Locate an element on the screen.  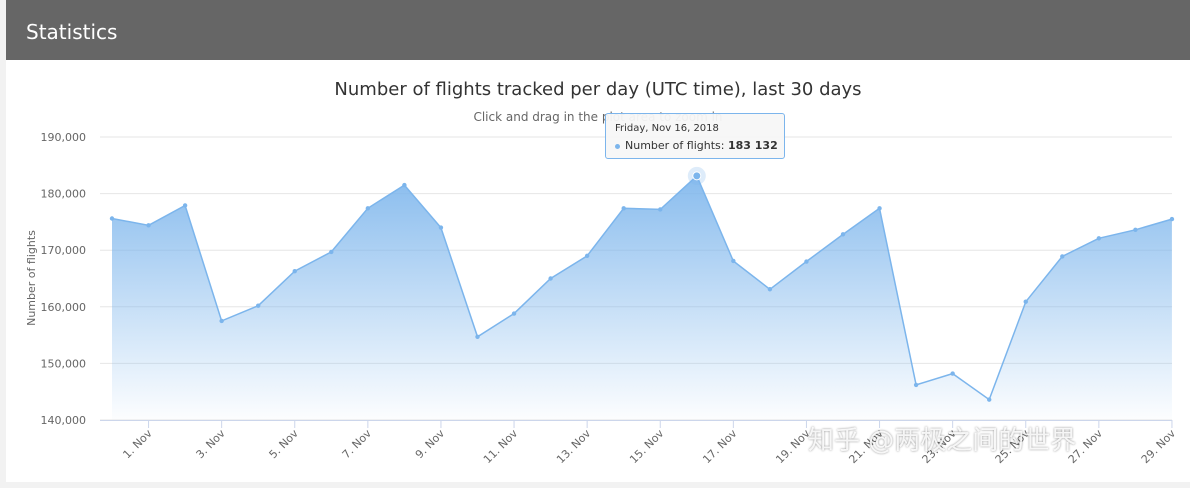
tooltip-value: 183 132 is located at coordinates (752, 145).